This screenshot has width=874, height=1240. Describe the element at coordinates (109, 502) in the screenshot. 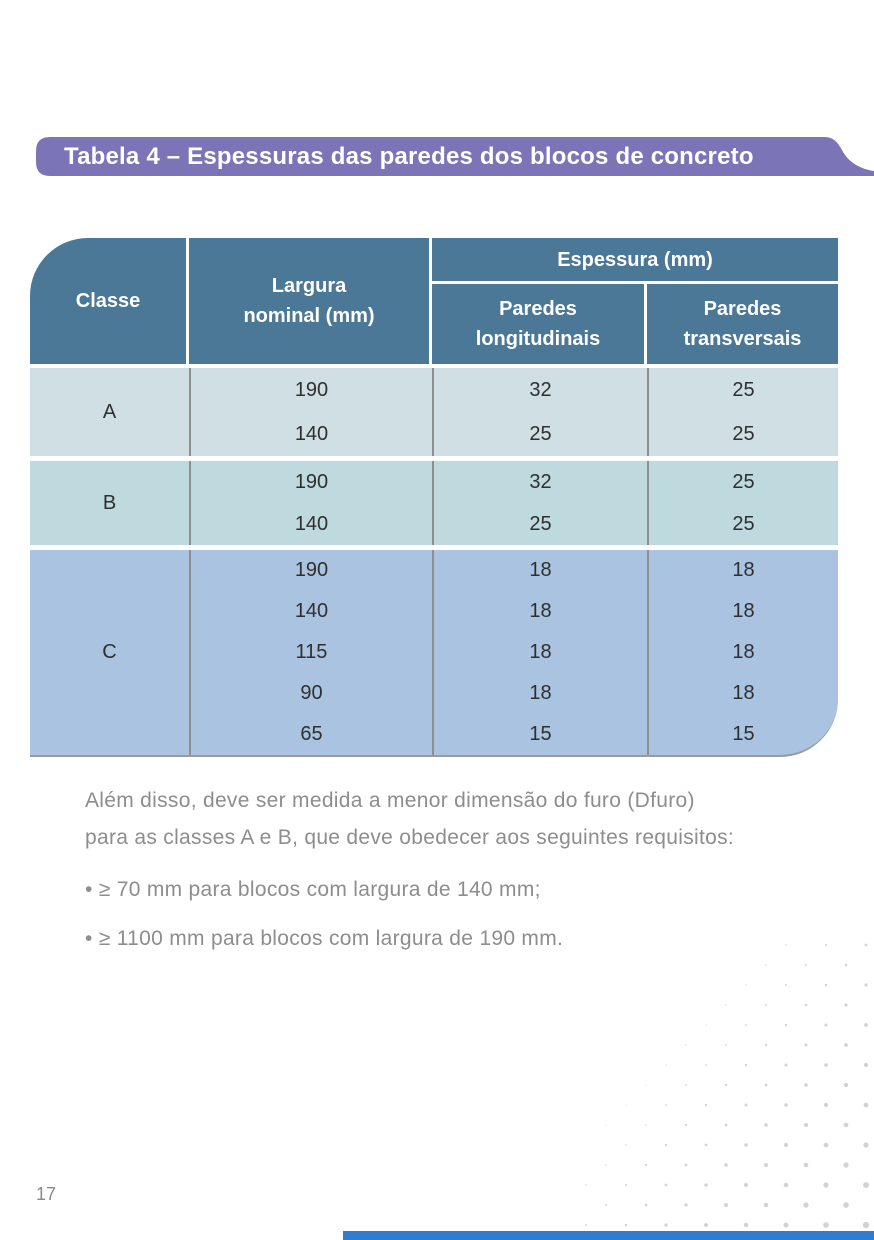

I see `group-label-b: B` at that location.